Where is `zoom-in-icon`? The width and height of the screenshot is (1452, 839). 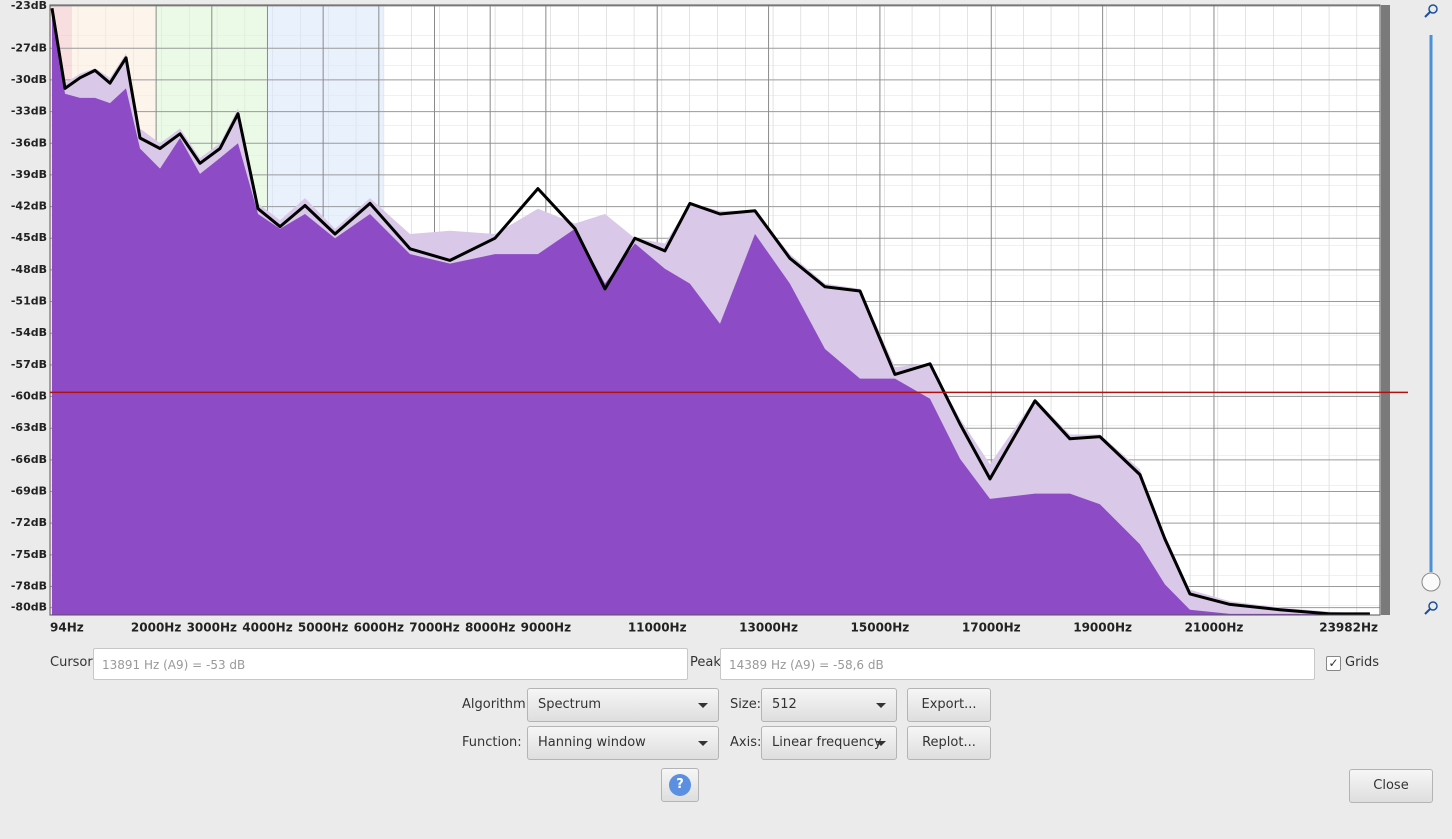 zoom-in-icon is located at coordinates (1431, 11).